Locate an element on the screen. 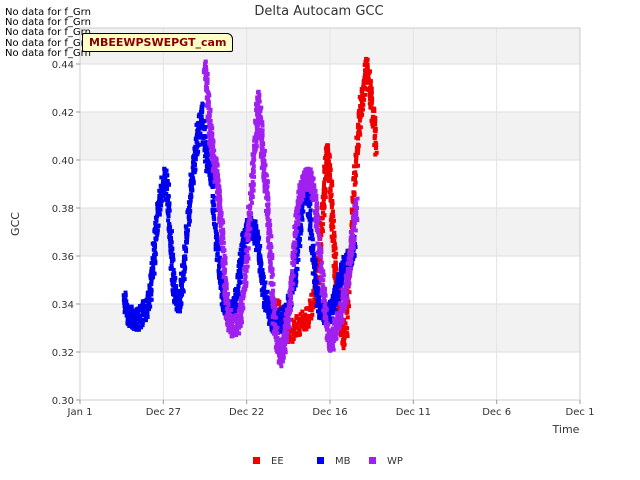 Image resolution: width=640 pixels, height=480 pixels. y-axis: 0.30 0.32 0.34 0.36 0.38 0.40 0.42 0.44 is located at coordinates (66, 233).